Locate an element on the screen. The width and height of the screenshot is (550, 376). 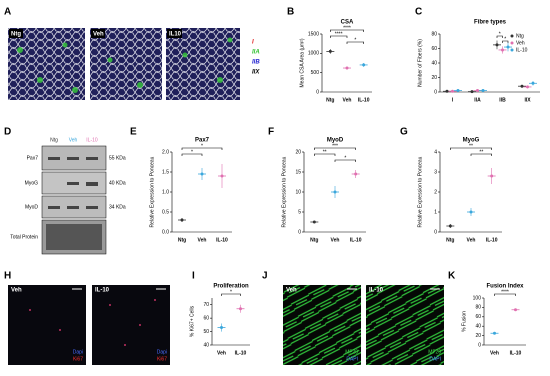
y-axis-label: % Ki67+ Cells is located at coordinates (192, 321).